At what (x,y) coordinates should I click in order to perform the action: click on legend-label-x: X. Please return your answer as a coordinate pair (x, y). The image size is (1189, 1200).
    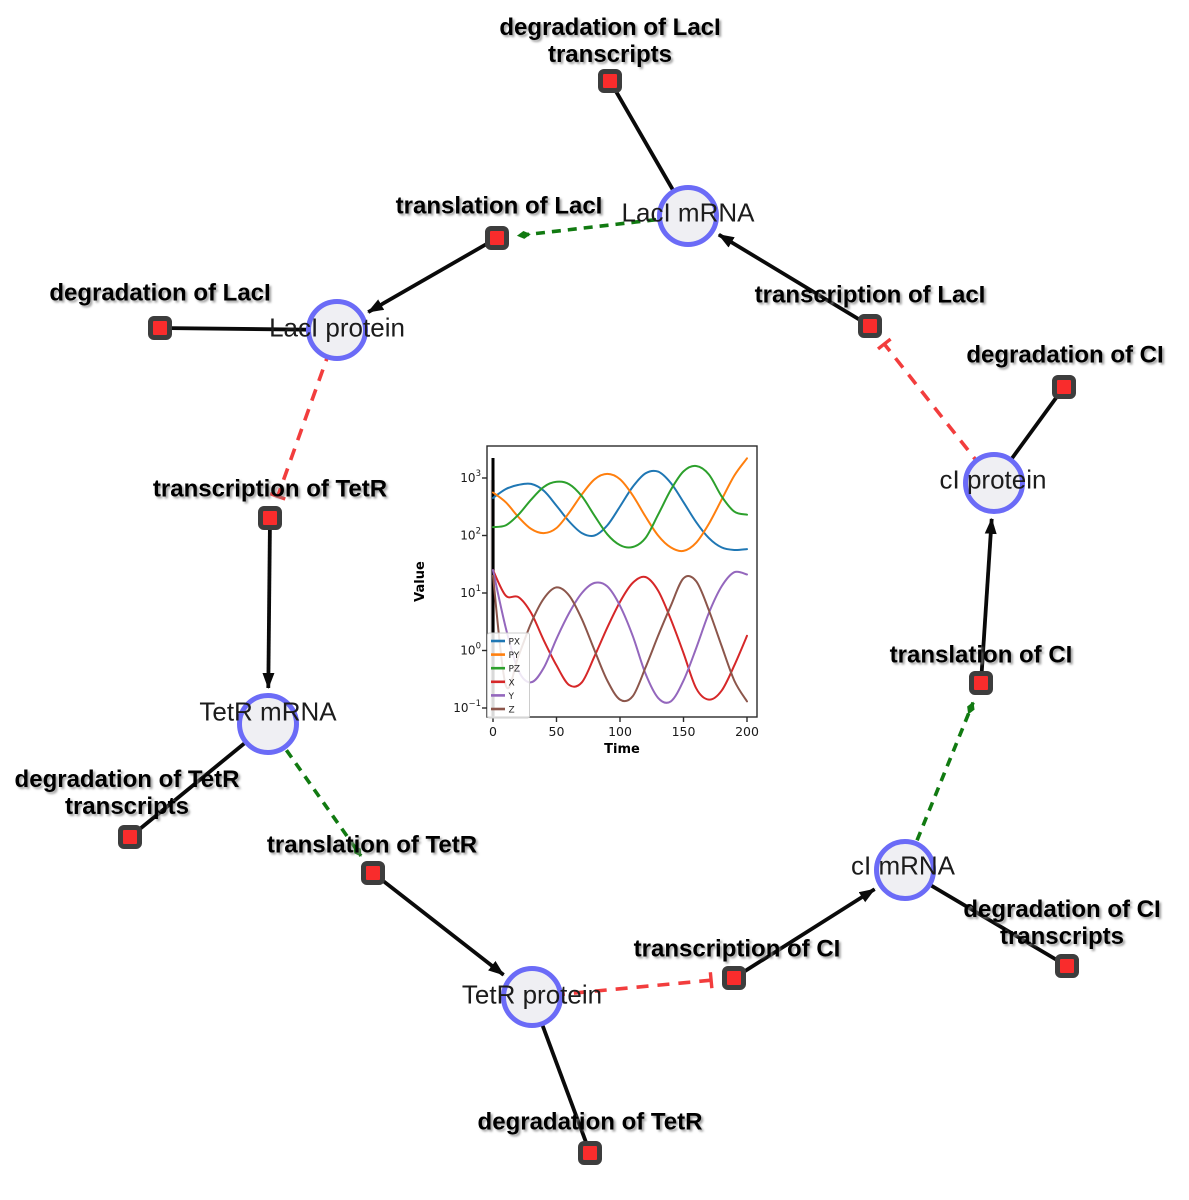
    Looking at the image, I should click on (512, 683).